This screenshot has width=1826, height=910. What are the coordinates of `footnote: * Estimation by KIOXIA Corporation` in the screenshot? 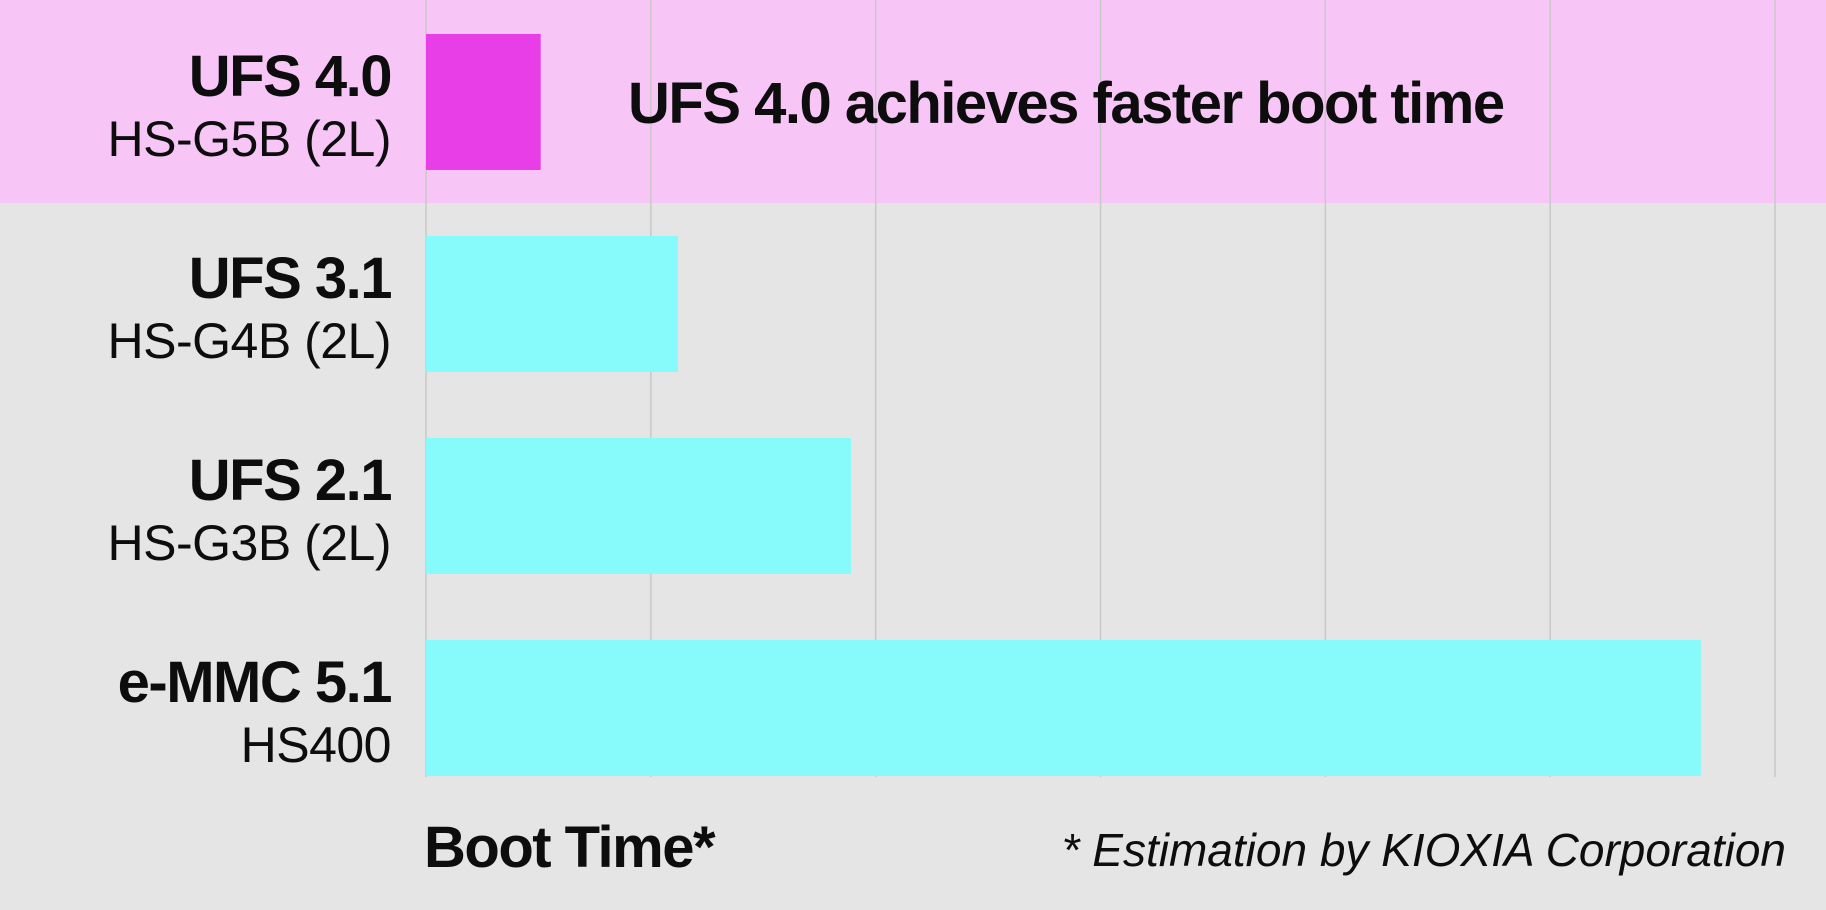 It's located at (1423, 850).